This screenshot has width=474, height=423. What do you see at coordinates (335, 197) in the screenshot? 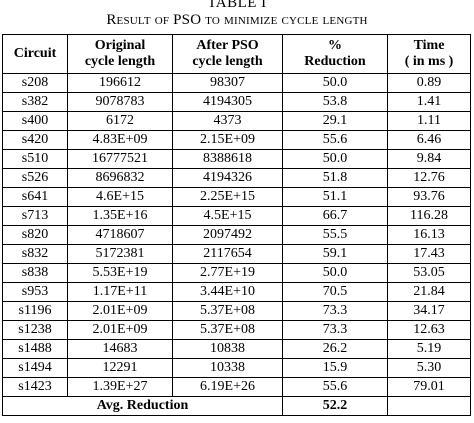
I see `cell-percent-reduction: 51.1` at bounding box center [335, 197].